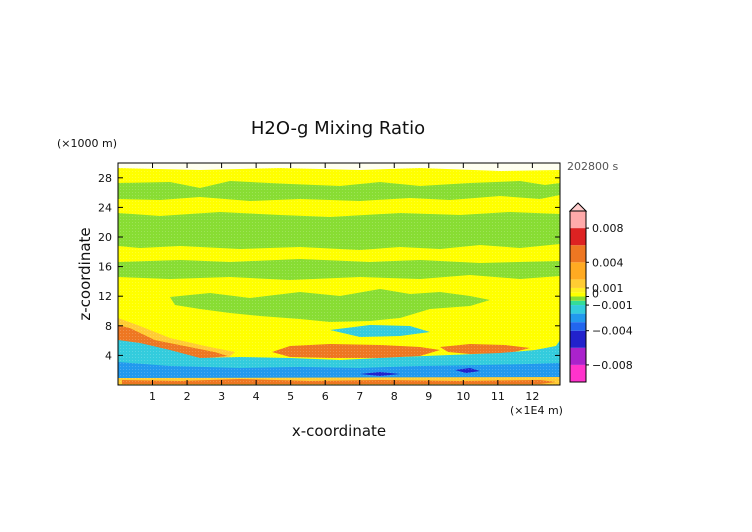 This screenshot has height=532, width=752. I want to click on y-tick-label-0: 4, so click(108, 355).